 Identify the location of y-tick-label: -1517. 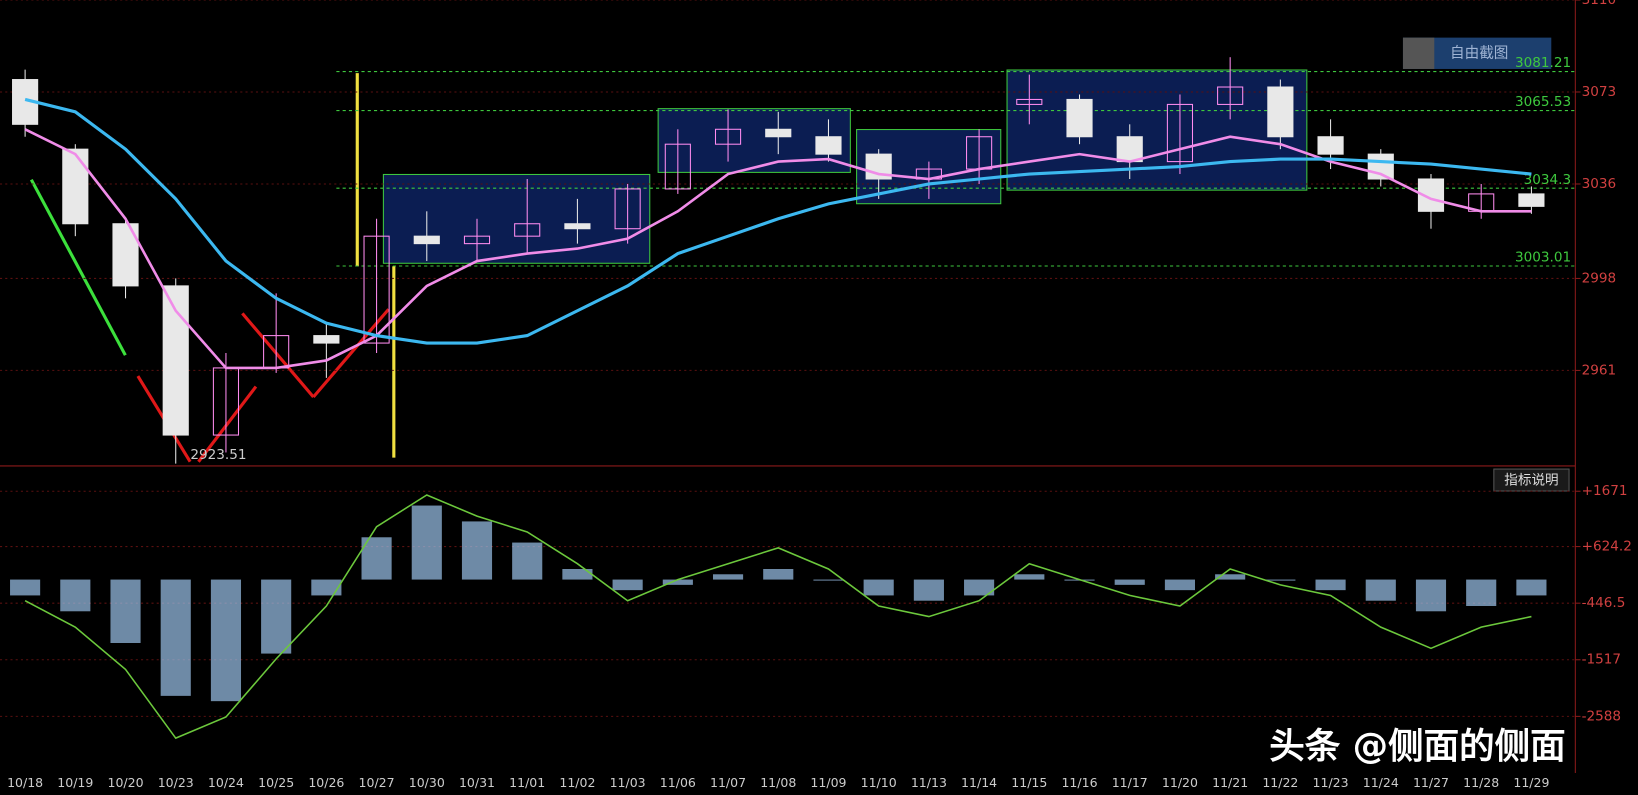
(1601, 660).